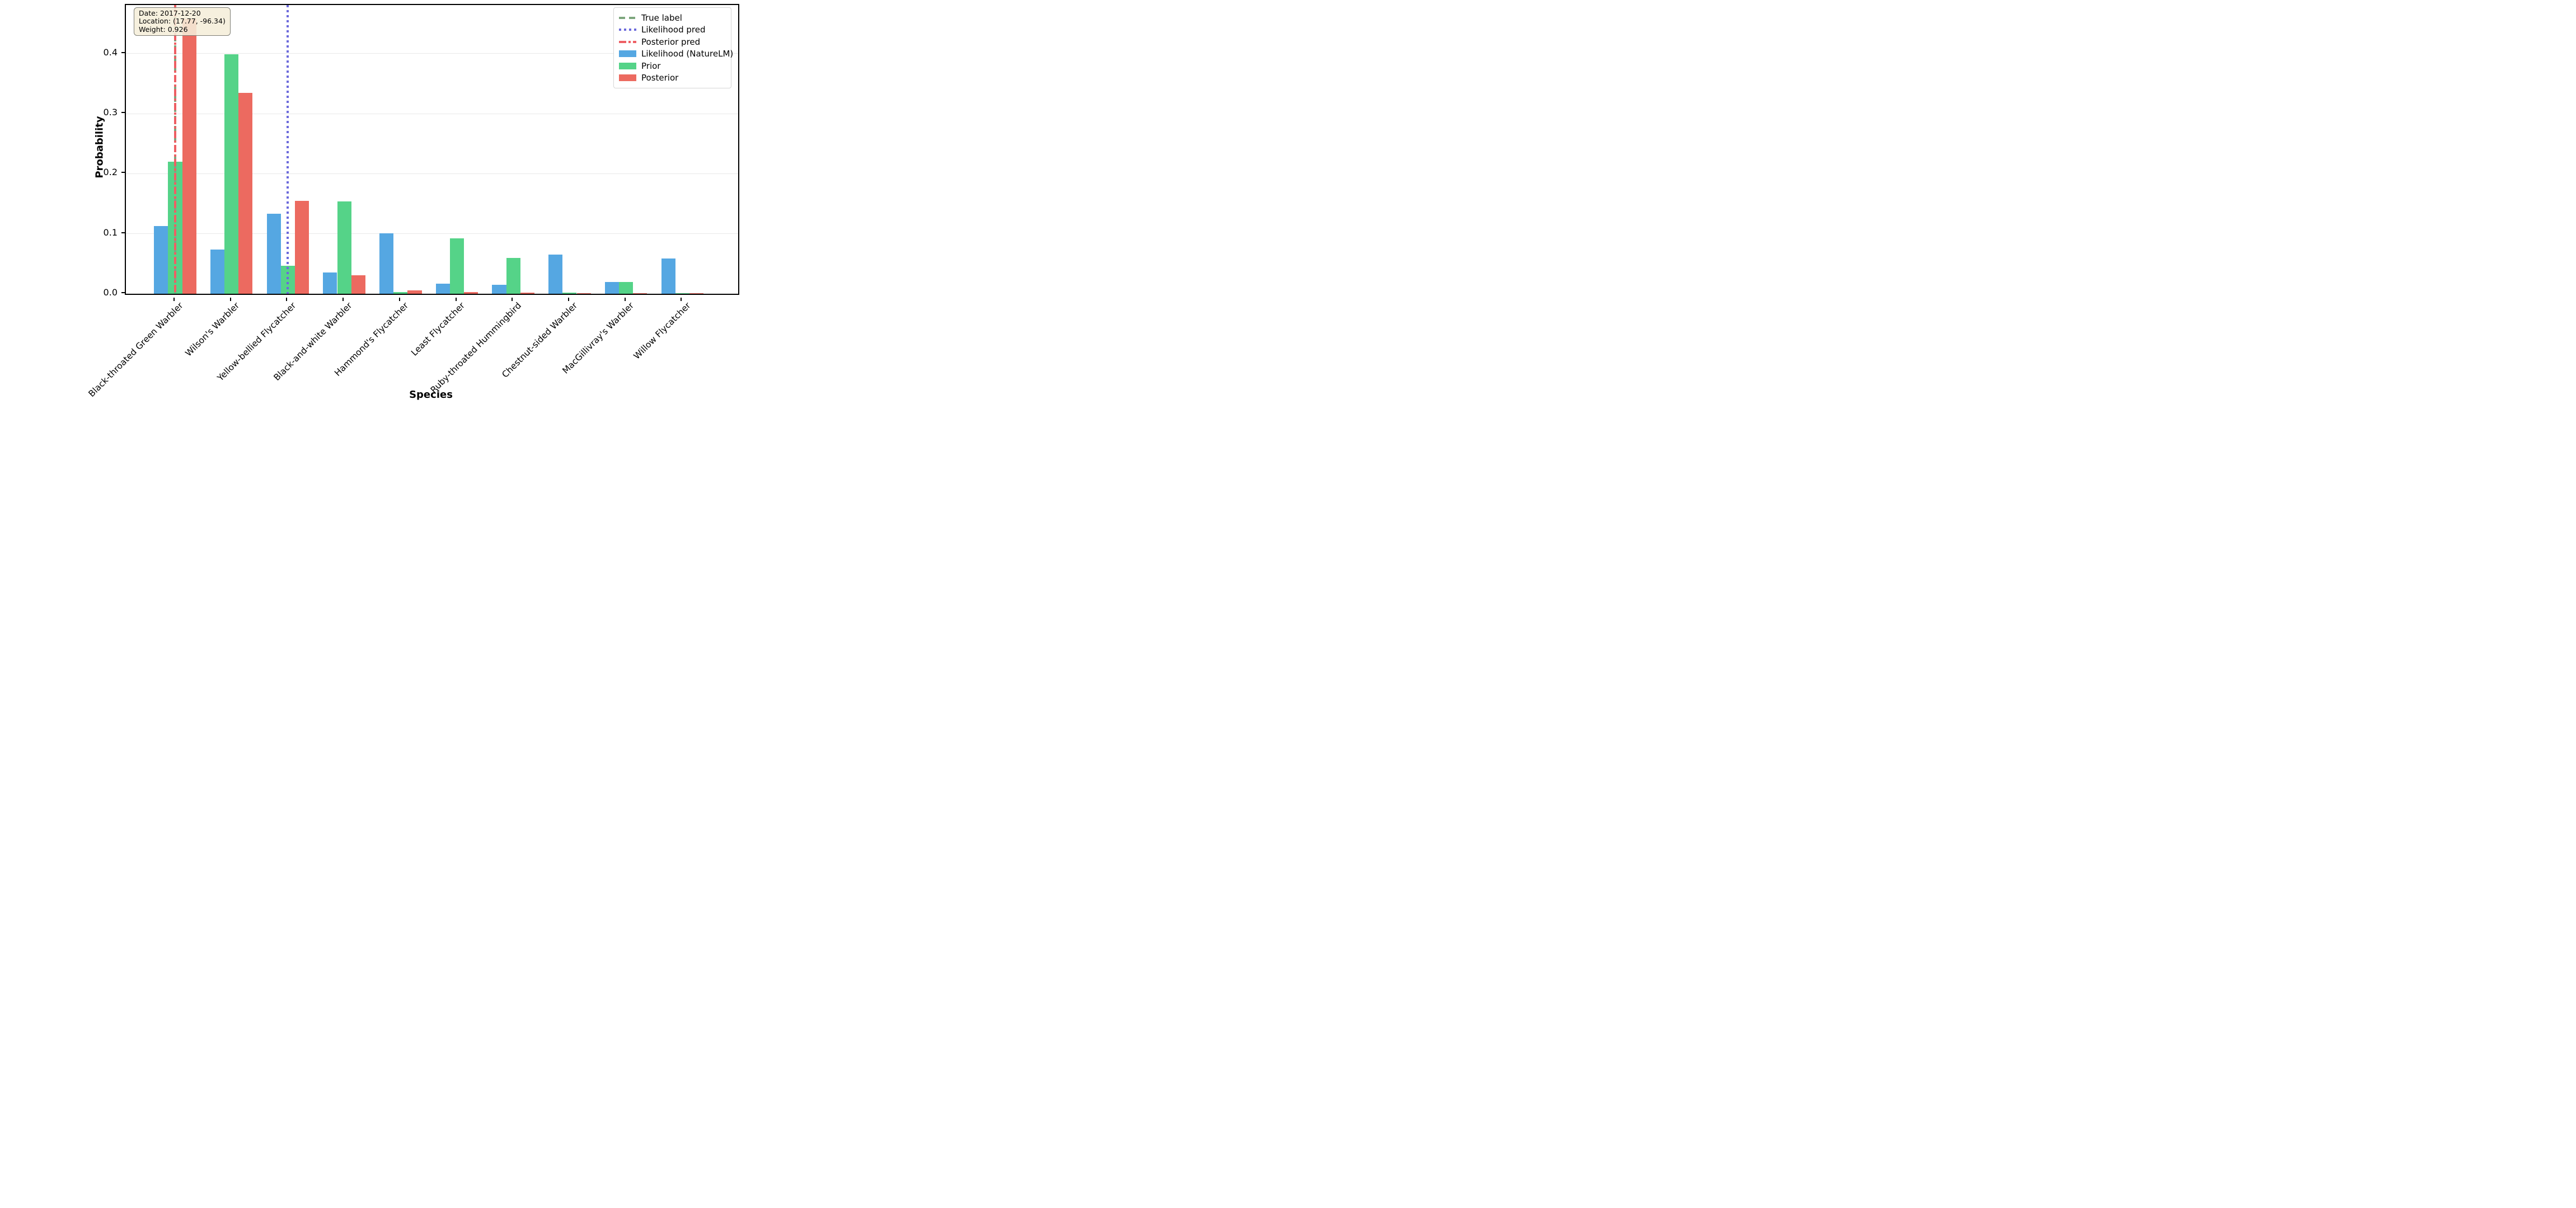 The image size is (2576, 1208). What do you see at coordinates (99, 147) in the screenshot?
I see `y-axis-label: Probability` at bounding box center [99, 147].